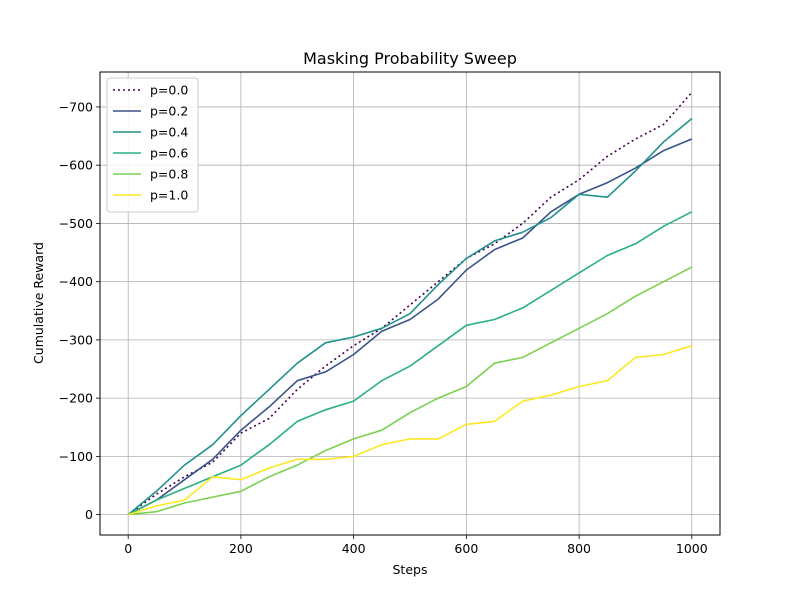 This screenshot has width=800, height=600. Describe the element at coordinates (410, 58) in the screenshot. I see `chart-title: Masking Probability Sweep` at that location.